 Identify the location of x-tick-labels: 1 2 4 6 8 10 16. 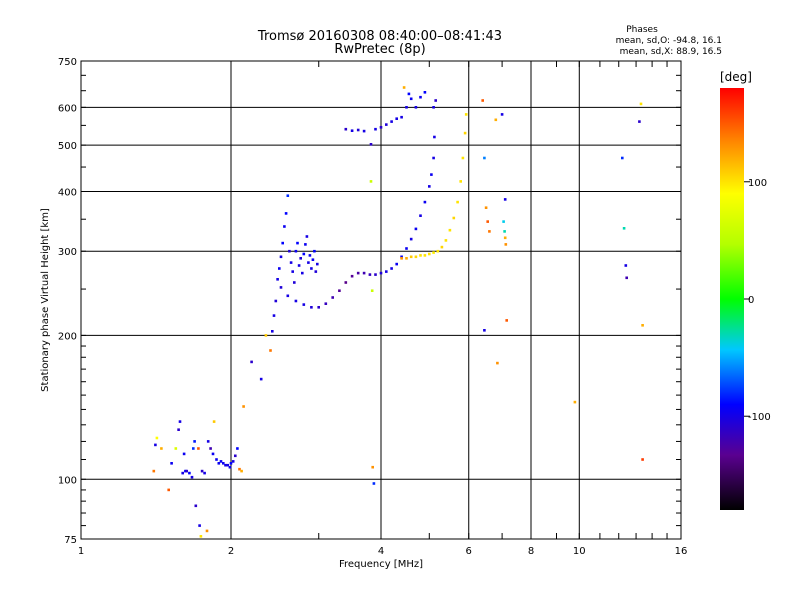
(383, 551).